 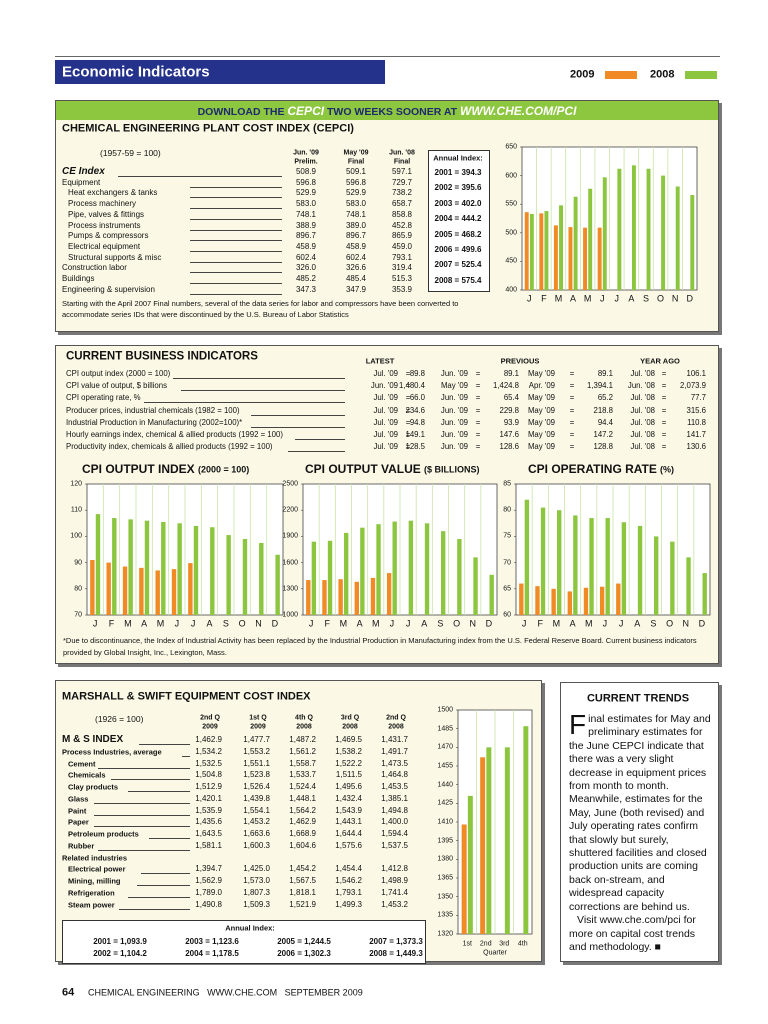 What do you see at coordinates (445, 859) in the screenshot?
I see `y-tick-label: 1380` at bounding box center [445, 859].